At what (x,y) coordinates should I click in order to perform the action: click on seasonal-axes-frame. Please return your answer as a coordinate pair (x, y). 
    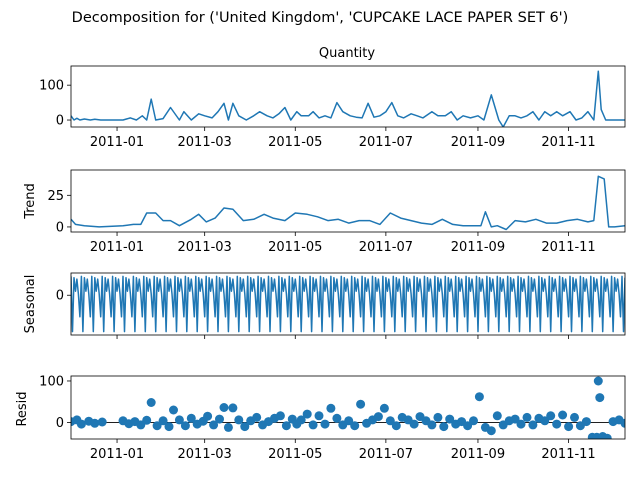
    Looking at the image, I should click on (348, 304).